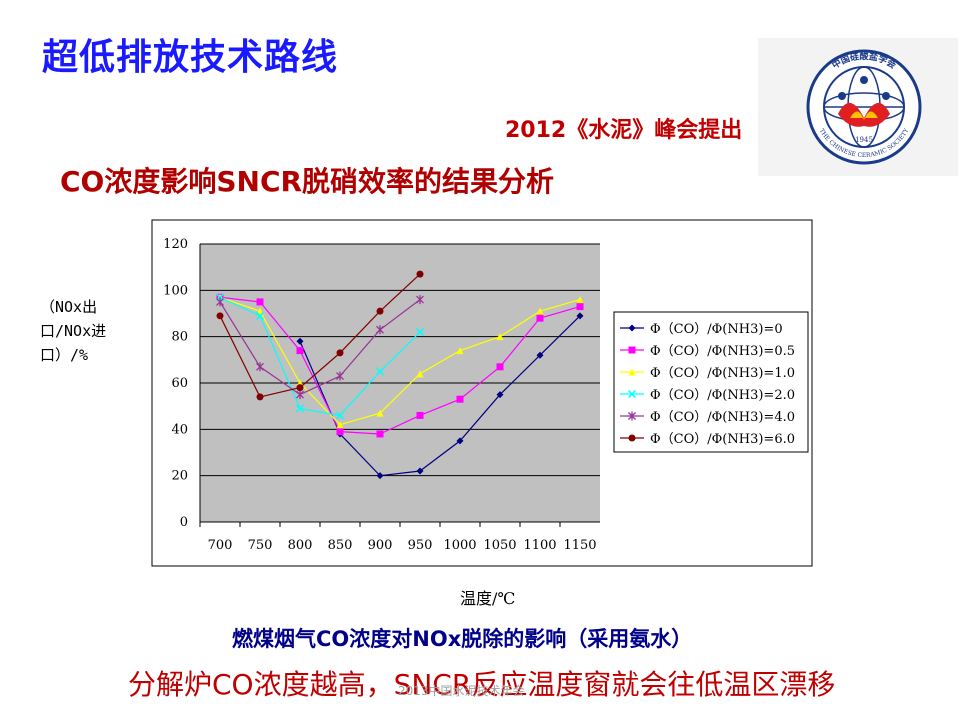  I want to click on x-tick-label: 1050, so click(499, 545).